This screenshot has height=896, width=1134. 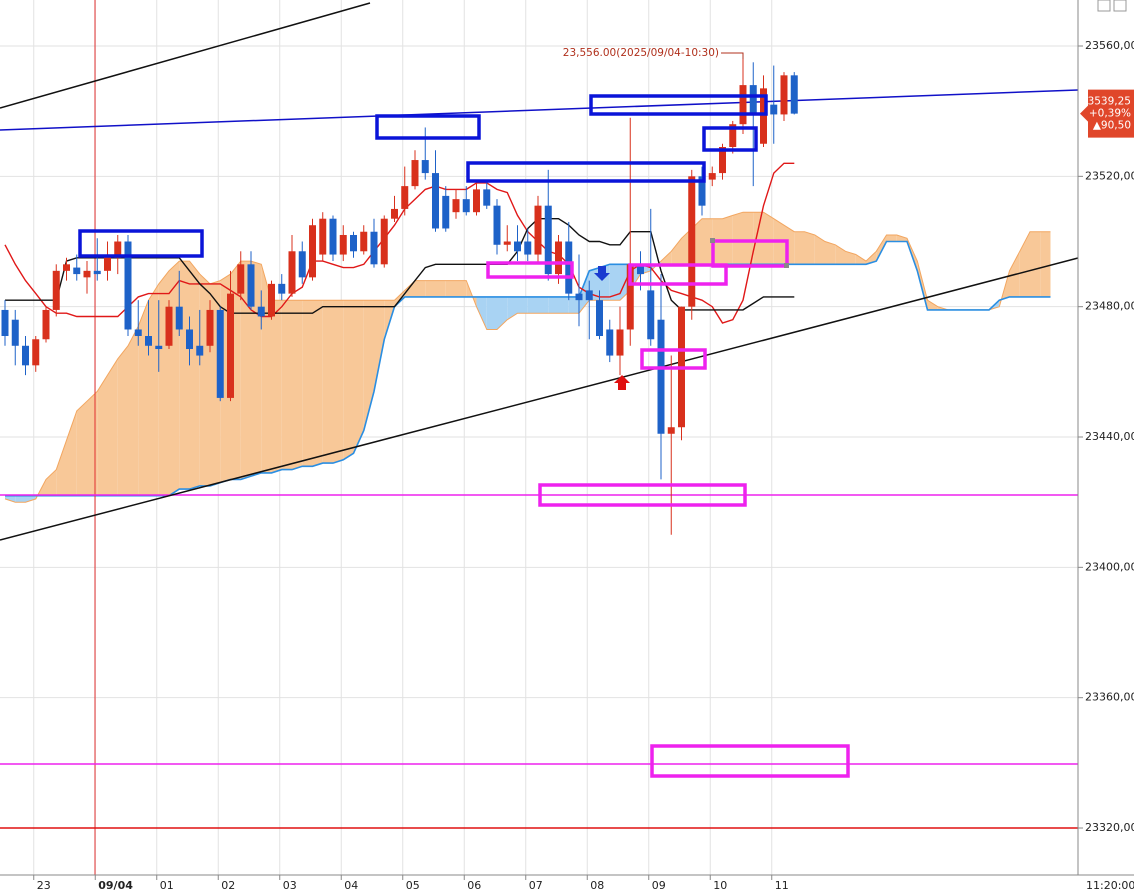 What do you see at coordinates (115, 885) in the screenshot?
I see `x-tick-label: 09/04` at bounding box center [115, 885].